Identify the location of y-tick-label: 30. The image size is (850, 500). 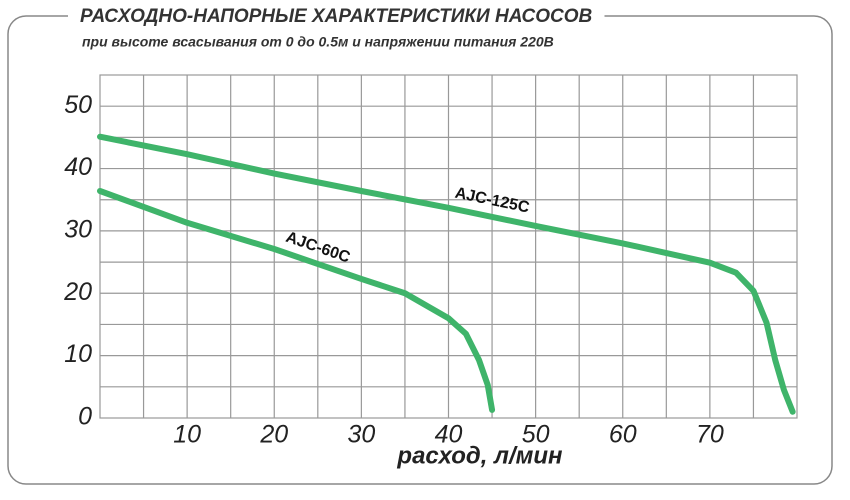
(78, 230).